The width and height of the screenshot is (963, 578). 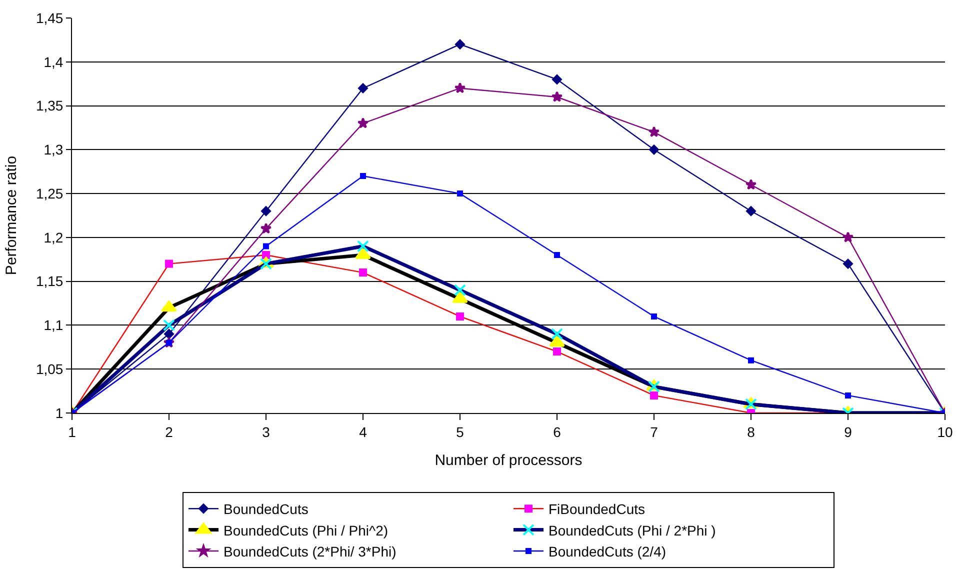 What do you see at coordinates (266, 509) in the screenshot?
I see `legend-label: BoundedCuts` at bounding box center [266, 509].